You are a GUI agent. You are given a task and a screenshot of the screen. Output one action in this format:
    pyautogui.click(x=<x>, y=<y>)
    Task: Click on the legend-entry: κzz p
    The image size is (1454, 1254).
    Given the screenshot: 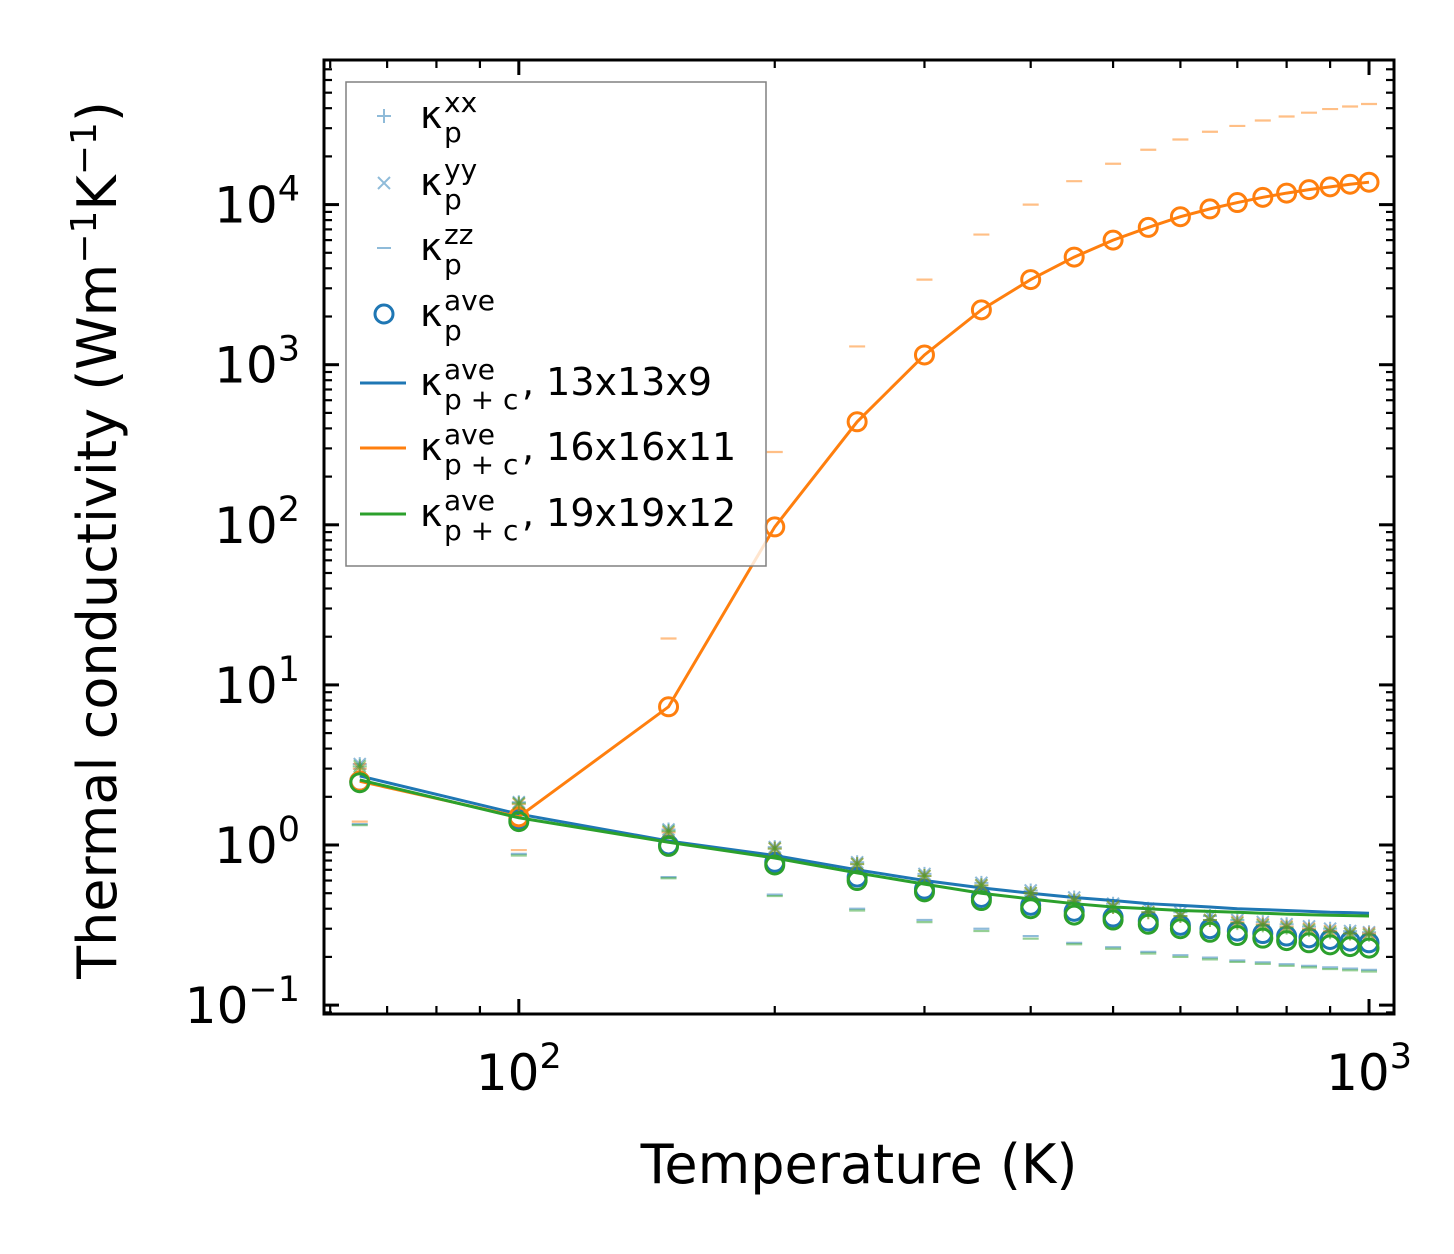 What is the action you would take?
    pyautogui.click(x=425, y=249)
    